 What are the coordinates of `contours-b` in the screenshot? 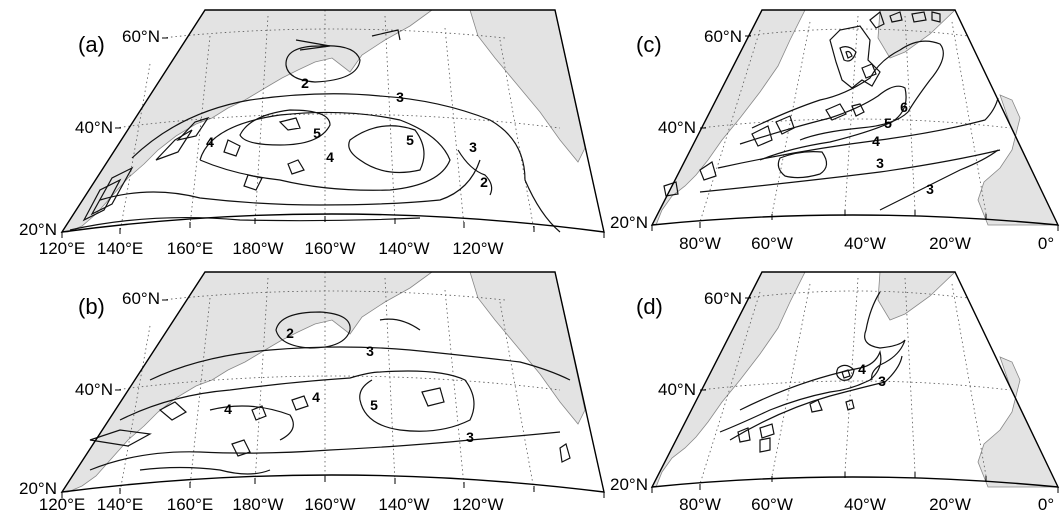 It's located at (330, 393).